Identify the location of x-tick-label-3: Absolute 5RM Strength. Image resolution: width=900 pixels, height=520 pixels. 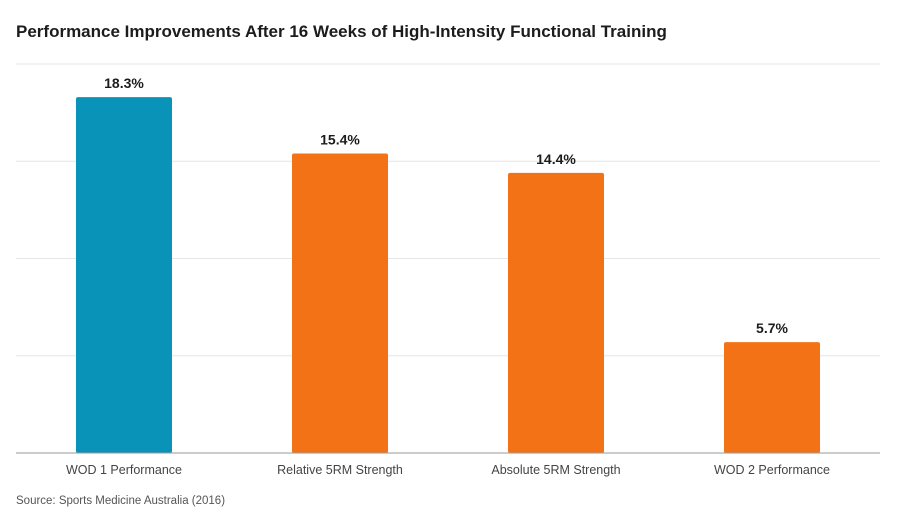
(555, 470).